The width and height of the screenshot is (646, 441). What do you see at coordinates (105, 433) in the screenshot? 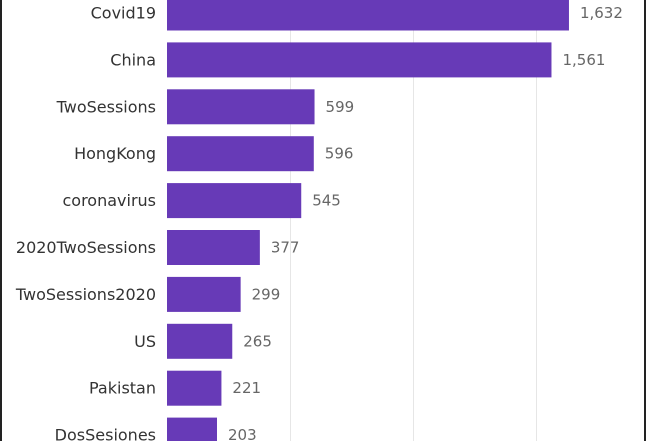
I see `category-label: DosSesiones` at bounding box center [105, 433].